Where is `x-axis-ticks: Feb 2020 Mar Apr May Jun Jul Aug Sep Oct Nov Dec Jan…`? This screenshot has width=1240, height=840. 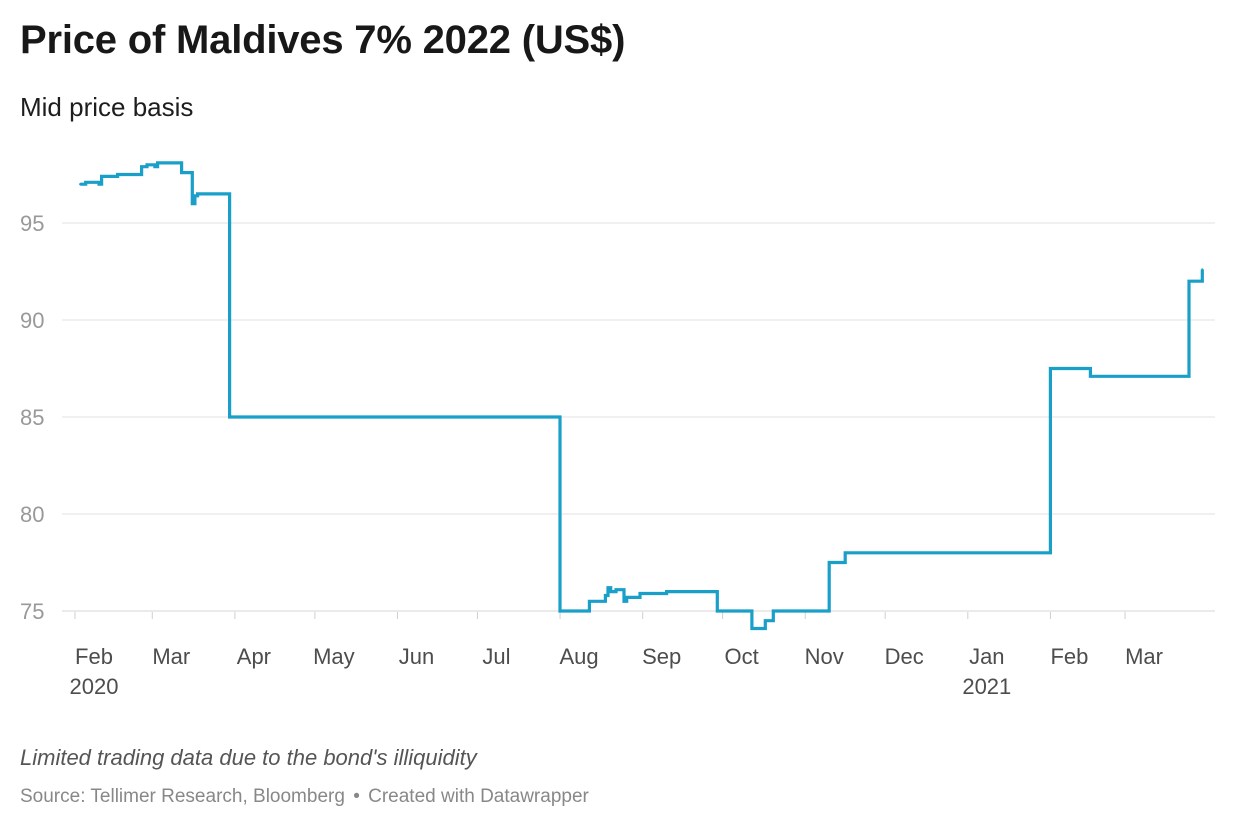
x-axis-ticks: Feb 2020 Mar Apr May Jun Jul Aug Sep Oct Nov Dec Jan… is located at coordinates (616, 655).